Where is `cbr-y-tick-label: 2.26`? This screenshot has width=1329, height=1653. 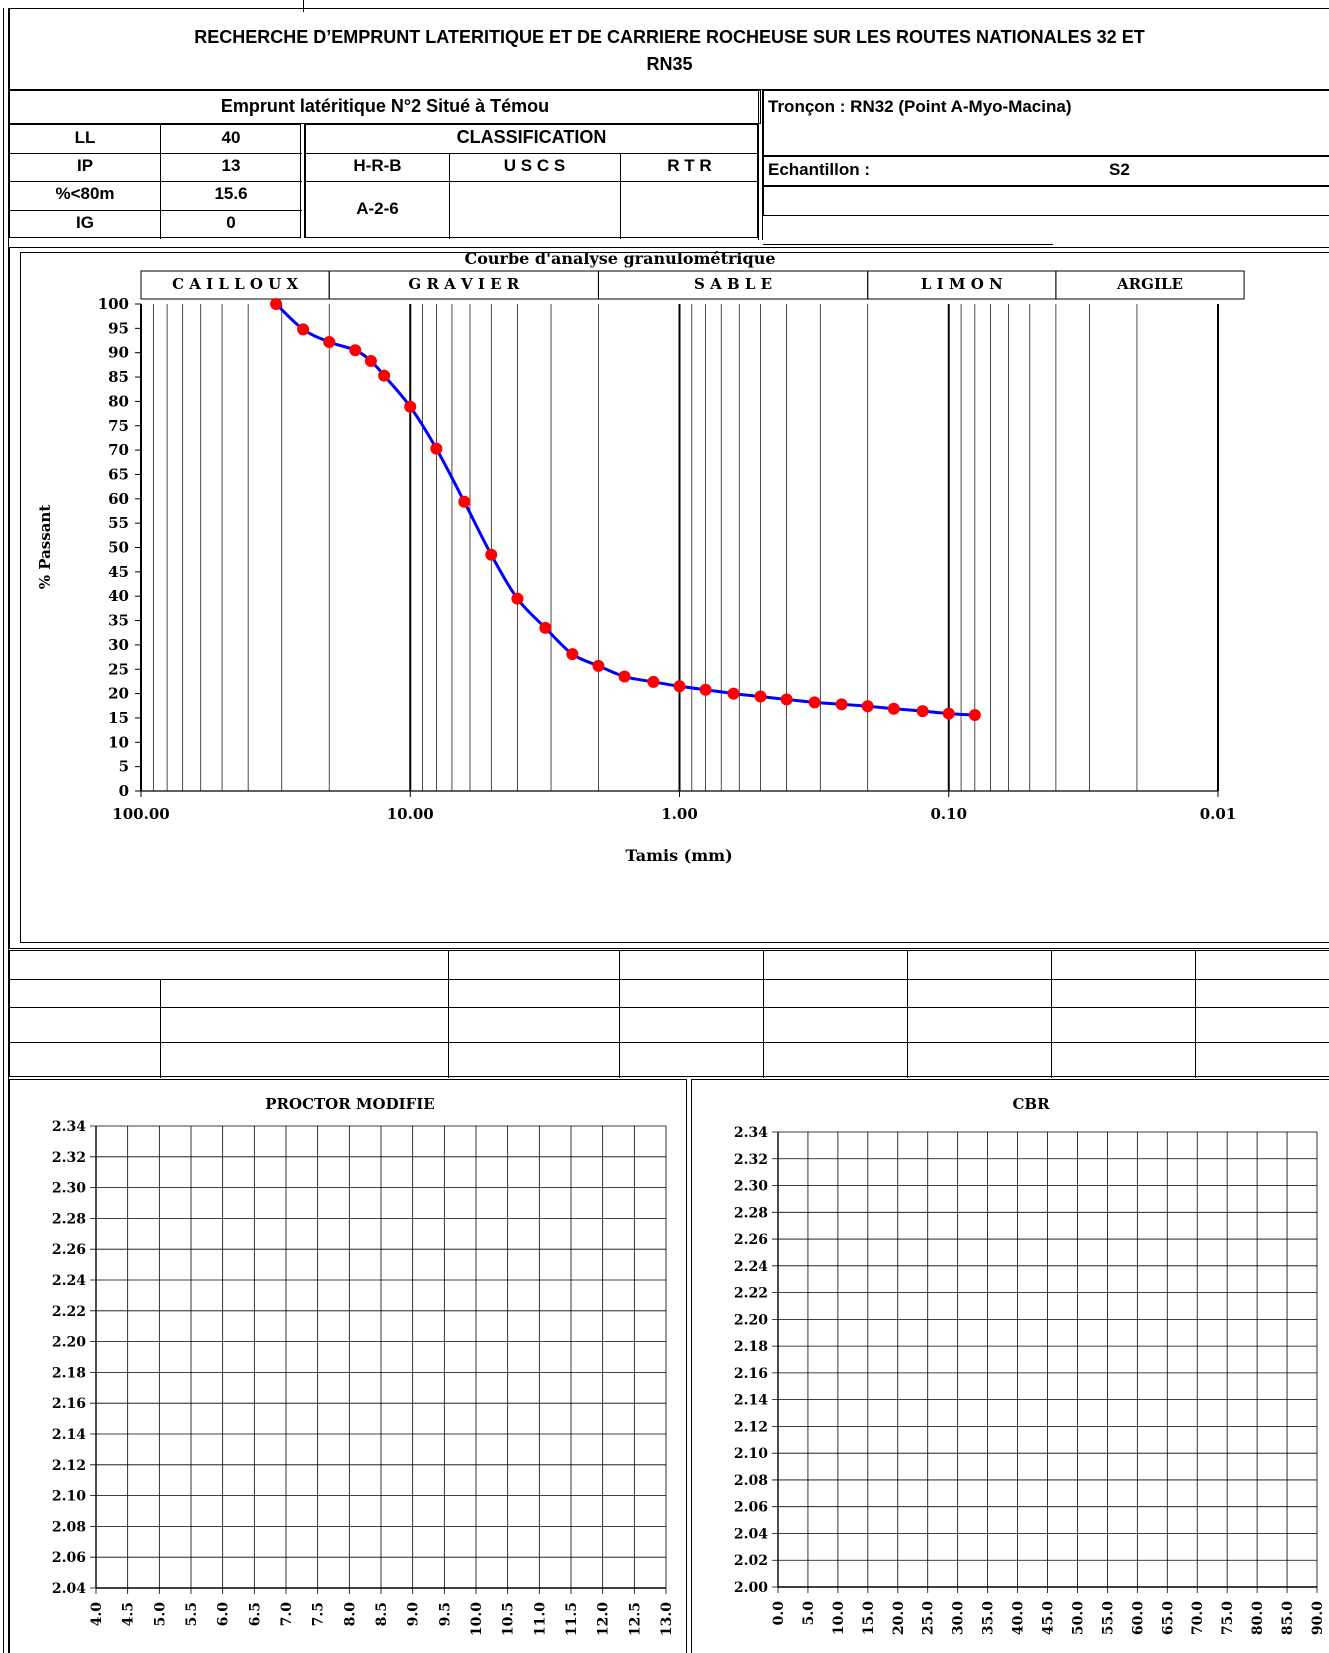 cbr-y-tick-label: 2.26 is located at coordinates (751, 1240).